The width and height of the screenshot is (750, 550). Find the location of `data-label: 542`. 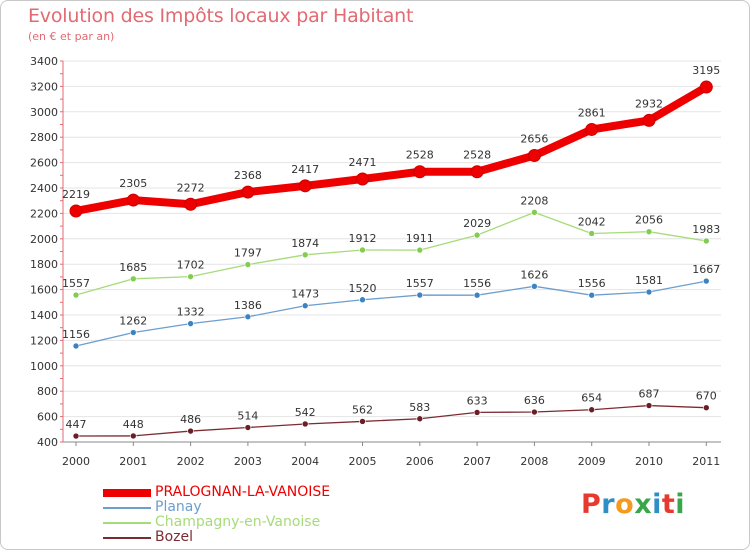

data-label: 542 is located at coordinates (305, 412).